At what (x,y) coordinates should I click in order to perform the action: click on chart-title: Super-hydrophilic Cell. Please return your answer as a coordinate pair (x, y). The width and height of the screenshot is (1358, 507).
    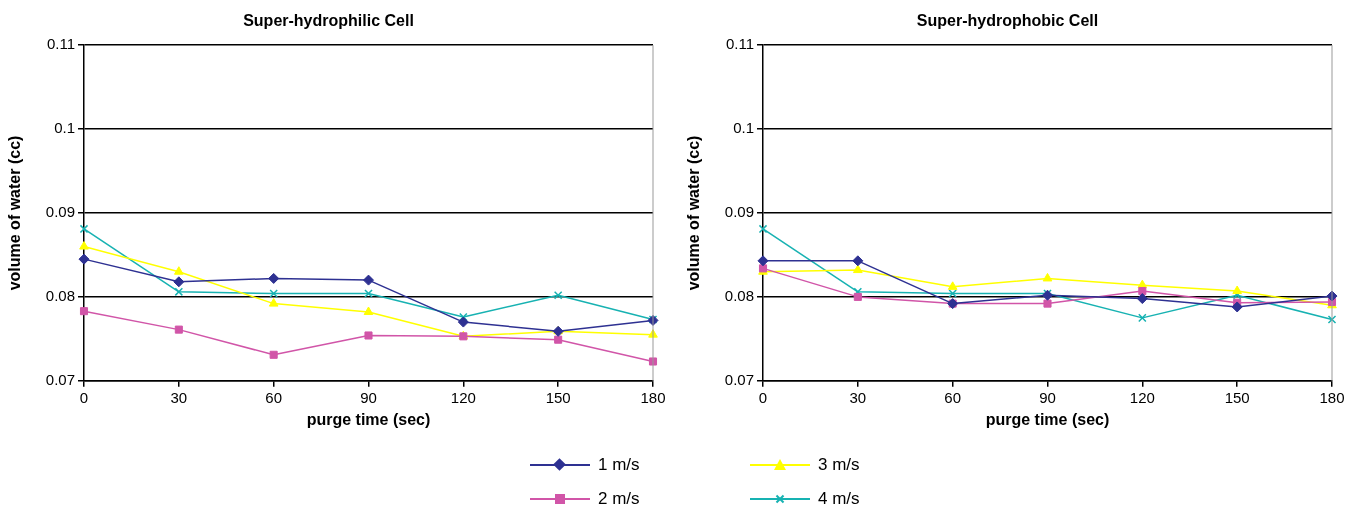
    Looking at the image, I should click on (328, 21).